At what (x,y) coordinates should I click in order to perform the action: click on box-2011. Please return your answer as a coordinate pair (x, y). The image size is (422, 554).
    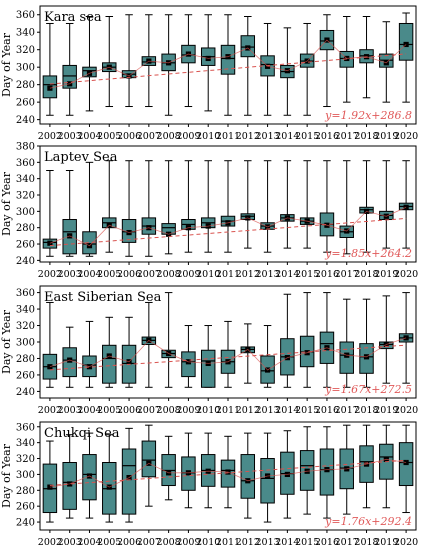
    Looking at the image, I should click on (228, 65).